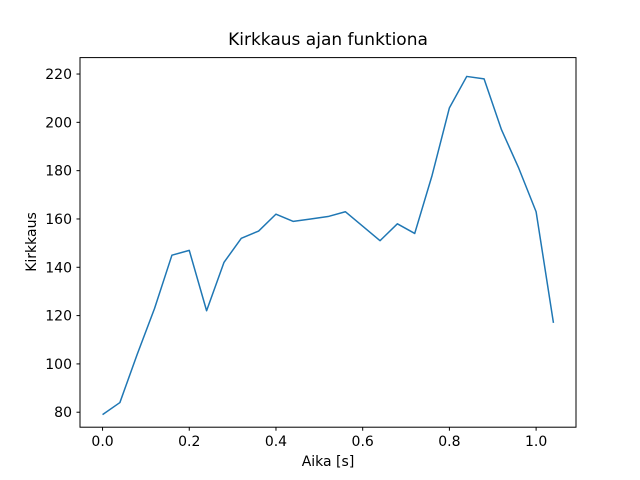 The image size is (640, 480). Describe the element at coordinates (58, 172) in the screenshot. I see `y-tick-label: 180` at that location.